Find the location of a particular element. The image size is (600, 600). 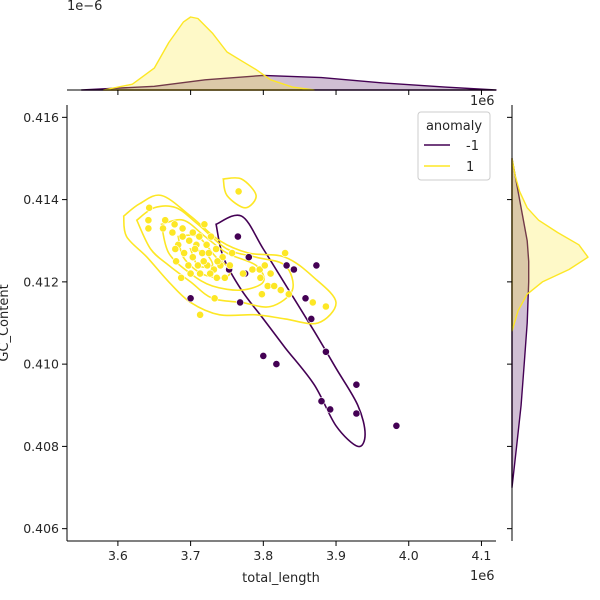

legend: anomaly -1 1 is located at coordinates (454, 146).